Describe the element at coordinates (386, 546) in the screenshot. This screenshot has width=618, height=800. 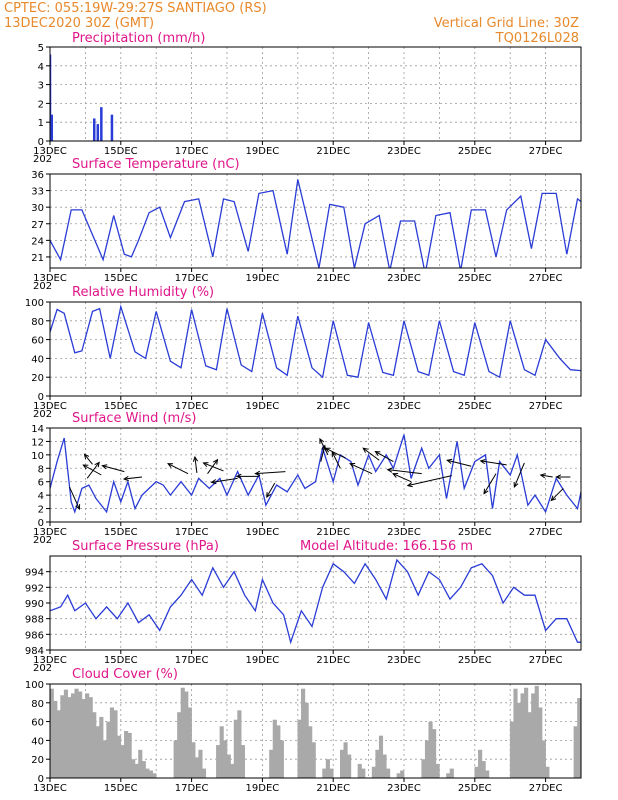
I see `model-altitude: Model Altitude: 166.156 m` at that location.